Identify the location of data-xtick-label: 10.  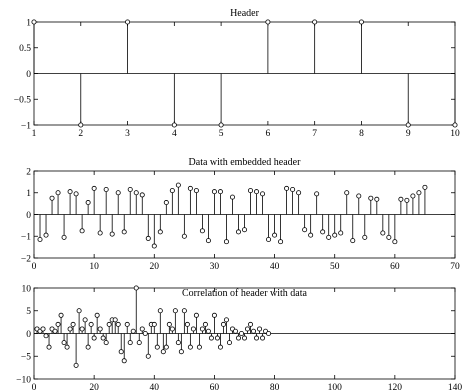
(94, 267).